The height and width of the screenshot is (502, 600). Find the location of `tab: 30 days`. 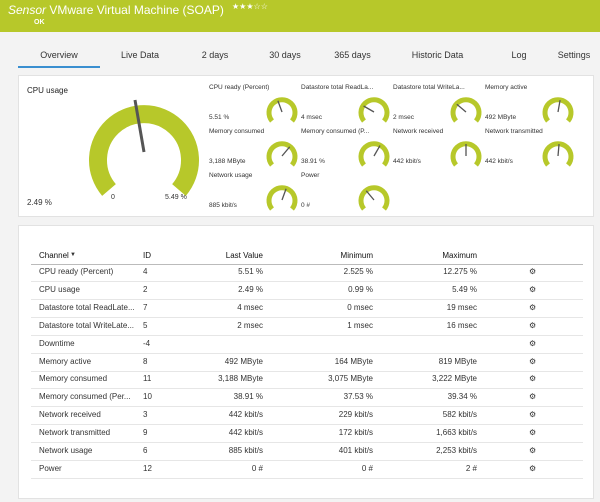

tab: 30 days is located at coordinates (285, 55).